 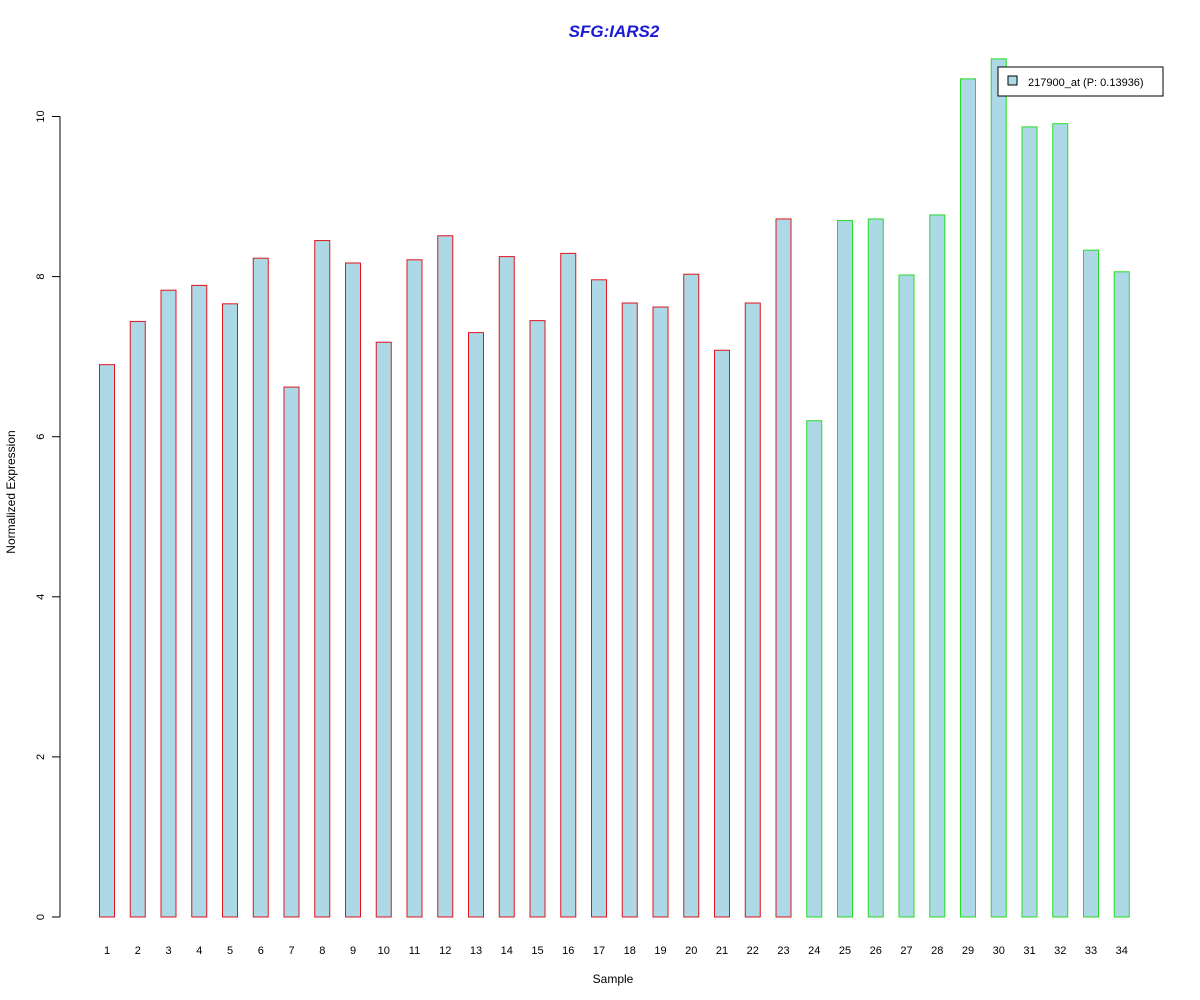 I want to click on x-tick-label: 3, so click(x=168, y=951).